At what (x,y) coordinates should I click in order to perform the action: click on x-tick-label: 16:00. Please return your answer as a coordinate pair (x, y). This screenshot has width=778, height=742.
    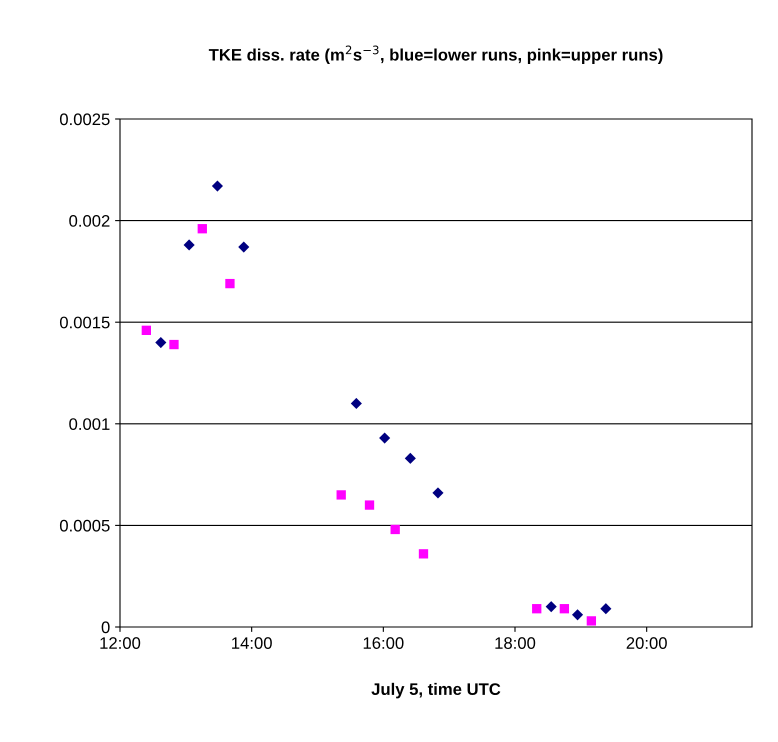
    Looking at the image, I should click on (384, 643).